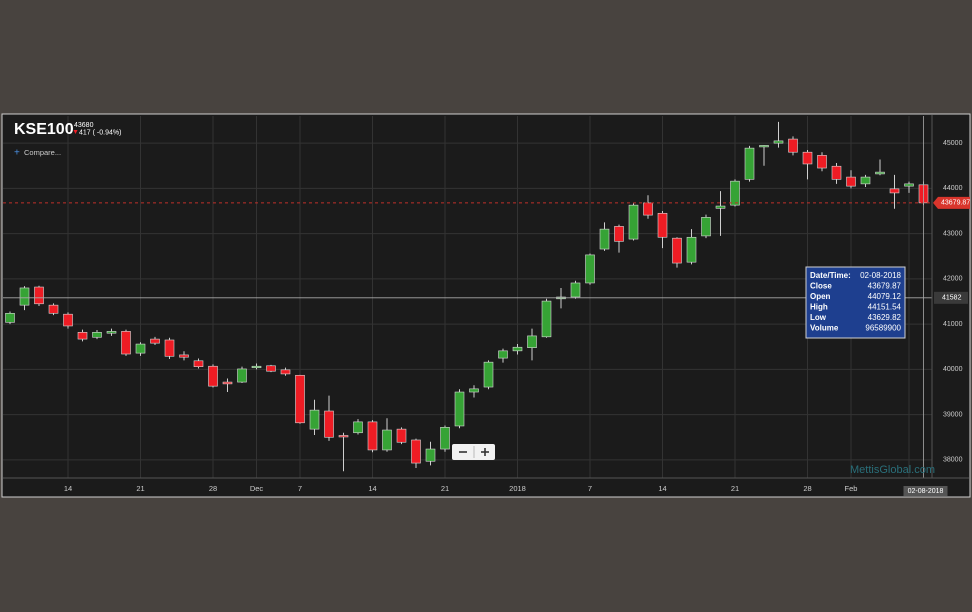 This screenshot has width=972, height=612. I want to click on crosshair-price-label: 41582, so click(952, 298).